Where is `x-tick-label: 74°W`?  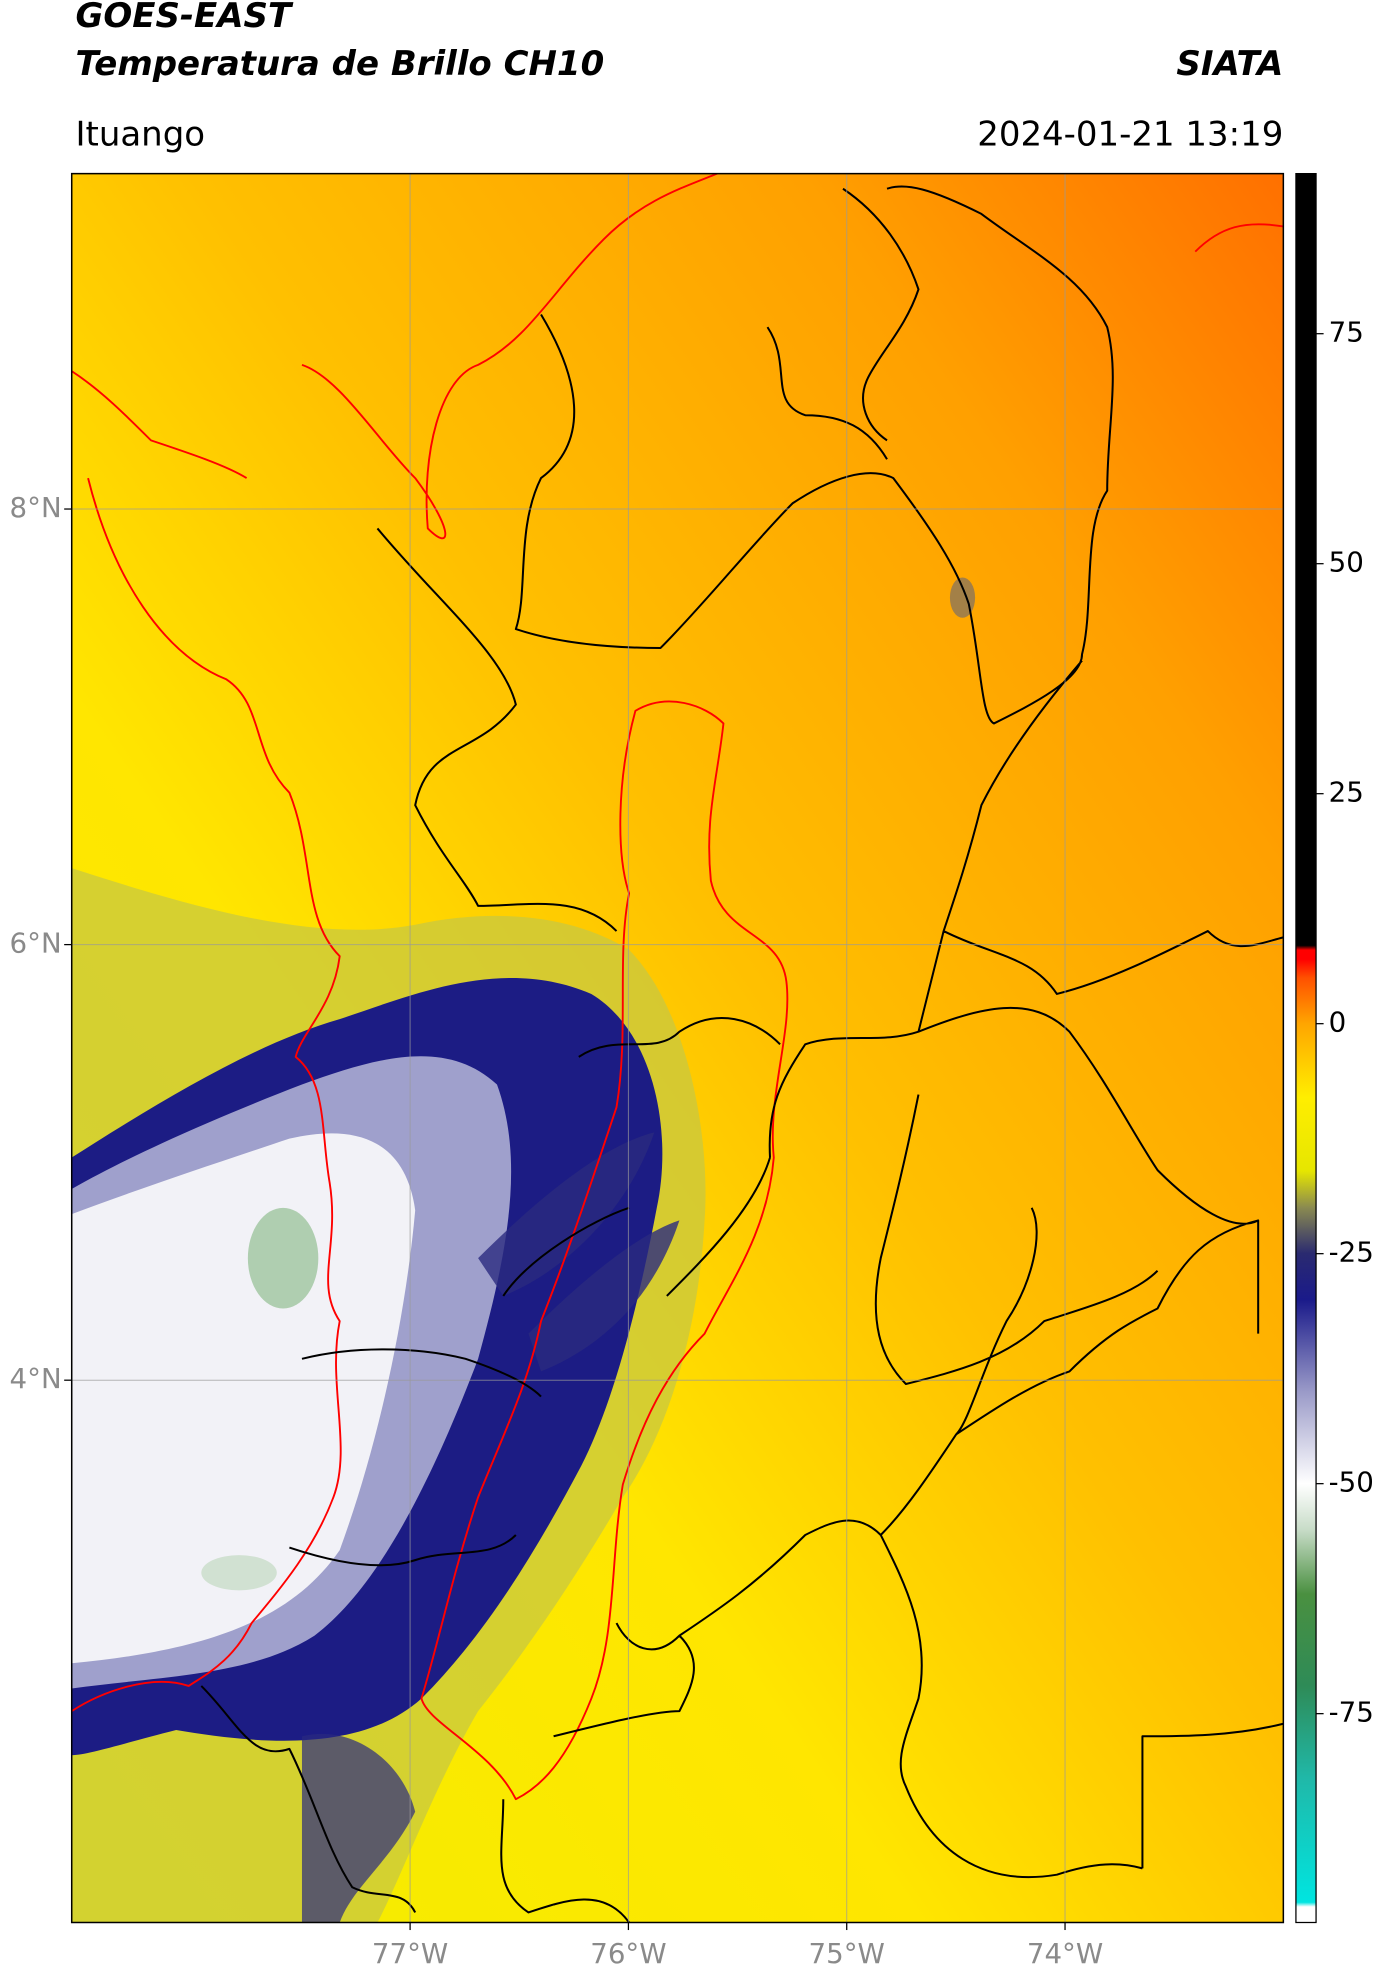
x-tick-label: 74°W is located at coordinates (1065, 1953).